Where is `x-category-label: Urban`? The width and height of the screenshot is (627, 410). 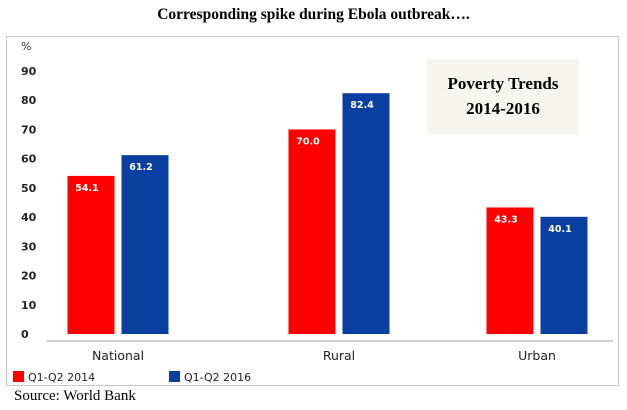
x-category-label: Urban is located at coordinates (537, 355).